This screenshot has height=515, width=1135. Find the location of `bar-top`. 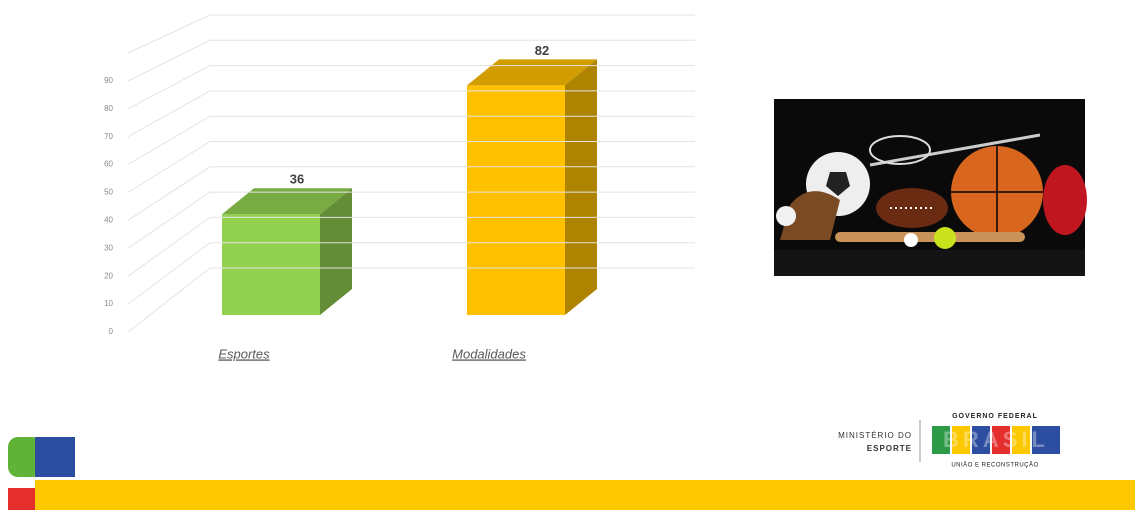

bar-top is located at coordinates (287, 201).